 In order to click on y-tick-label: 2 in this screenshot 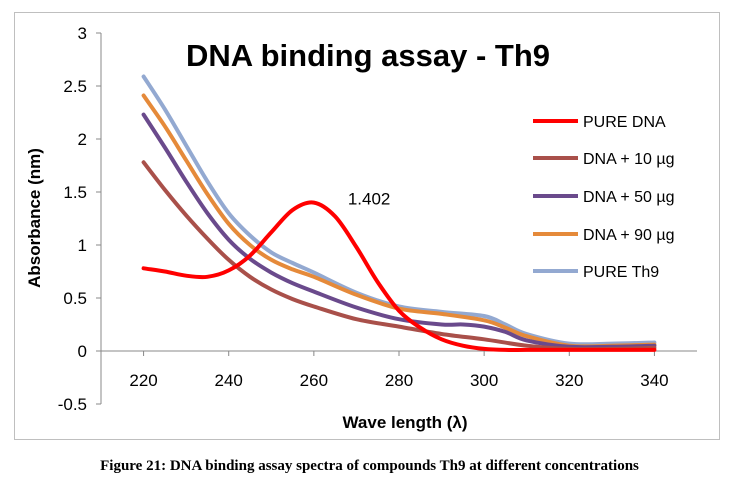, I will do `click(82, 139)`.